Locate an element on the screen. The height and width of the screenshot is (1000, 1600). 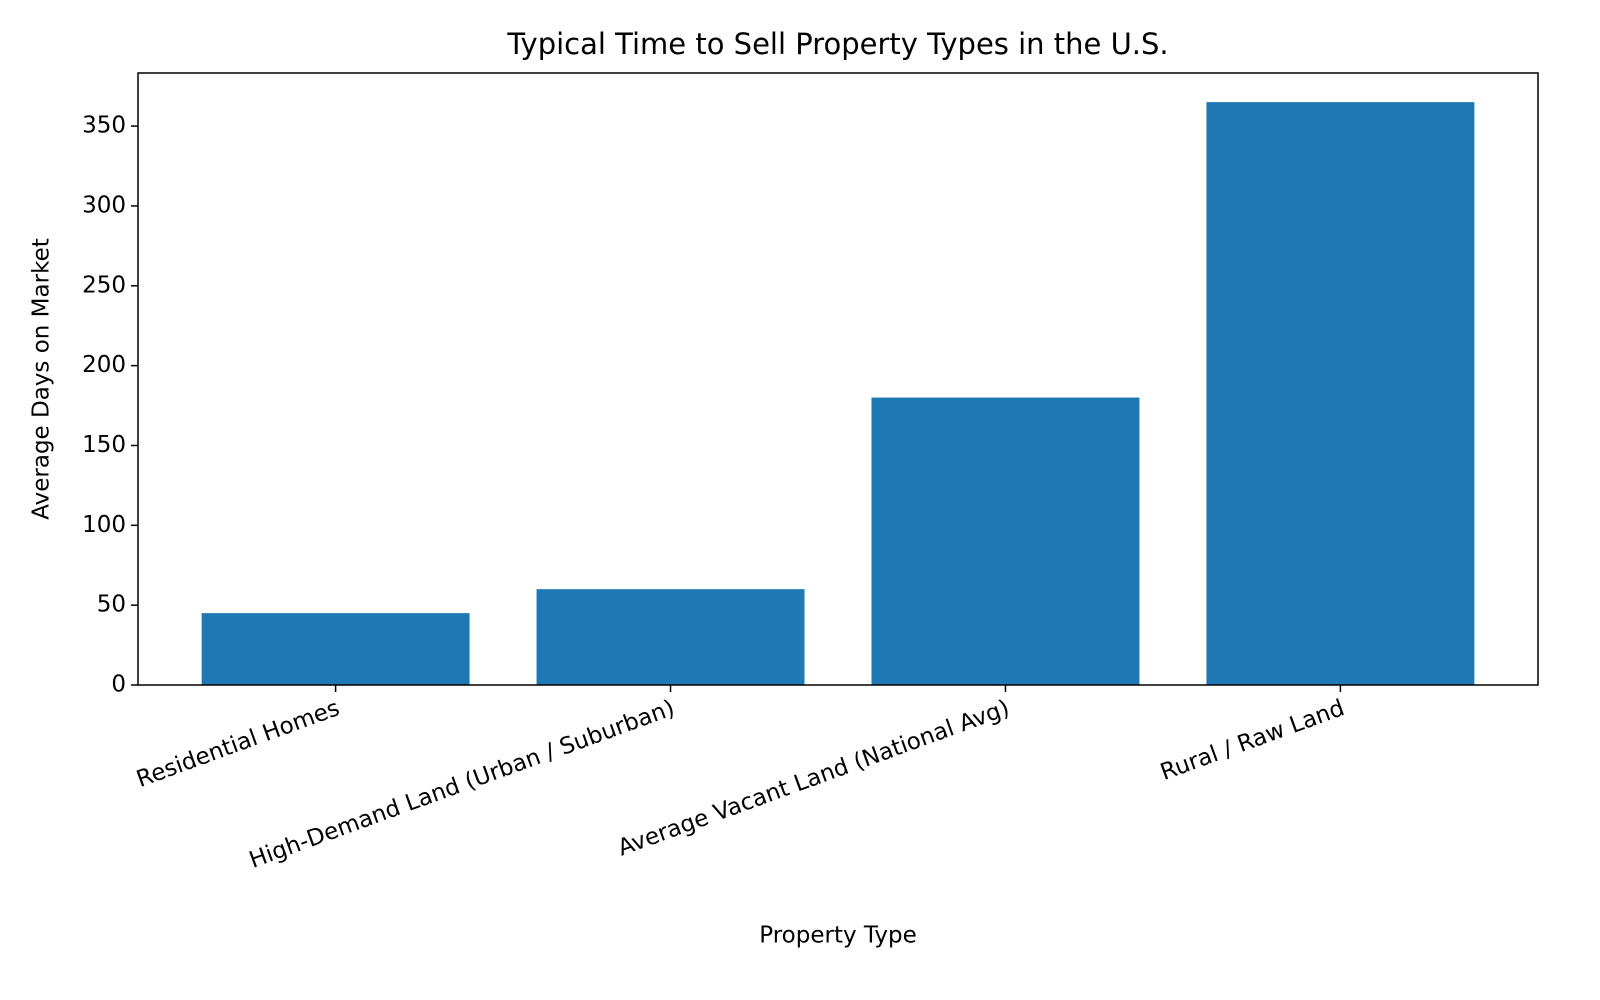
y-tick-label: 150 is located at coordinates (104, 445).